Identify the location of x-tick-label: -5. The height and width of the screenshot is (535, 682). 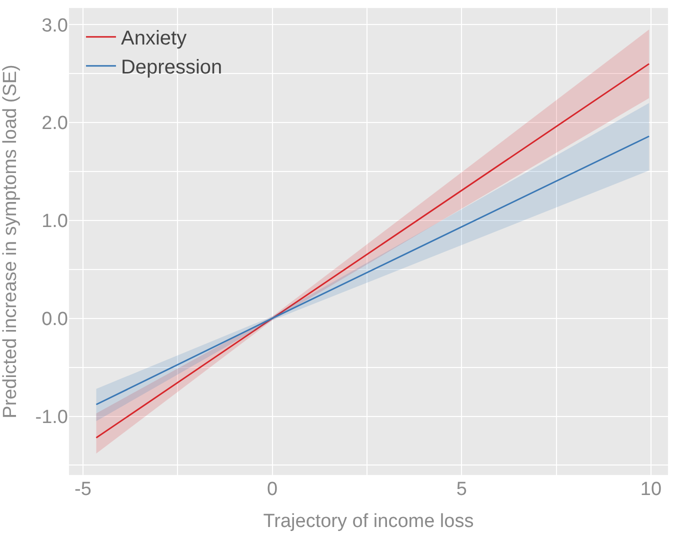
(83, 489).